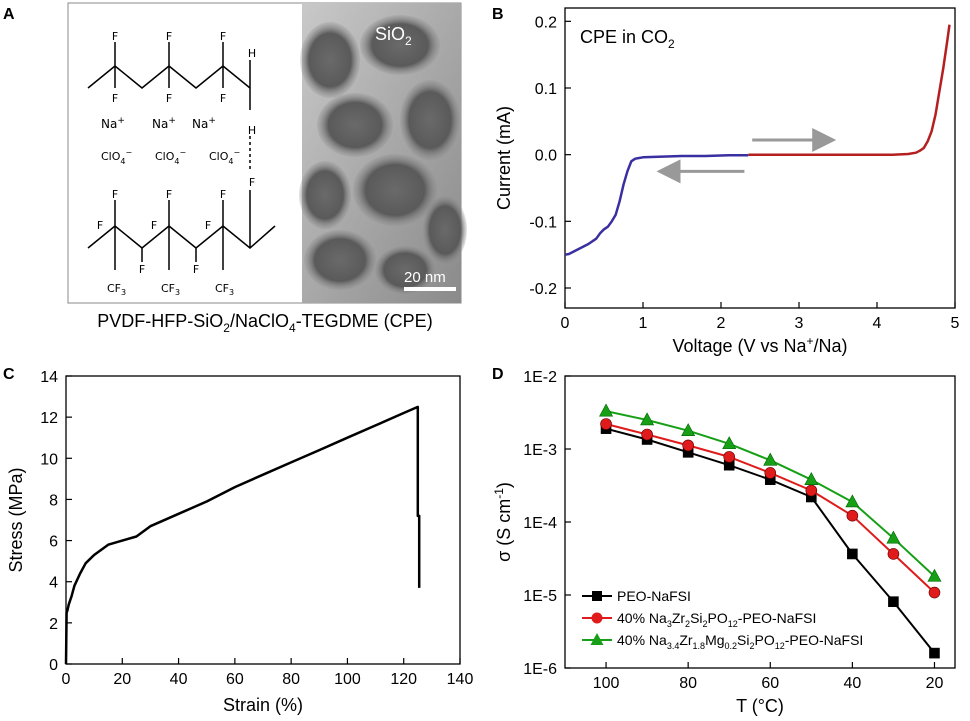 The image size is (970, 721). What do you see at coordinates (9, 14) in the screenshot?
I see `panel-label-a: A` at bounding box center [9, 14].